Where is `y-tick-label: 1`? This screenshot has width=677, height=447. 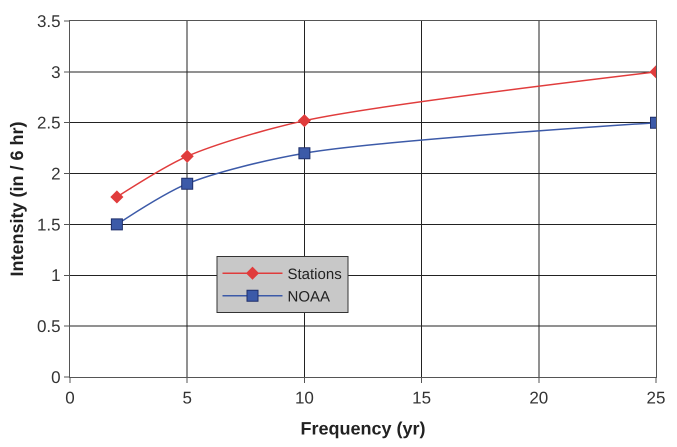 y-tick-label: 1 is located at coordinates (56, 276).